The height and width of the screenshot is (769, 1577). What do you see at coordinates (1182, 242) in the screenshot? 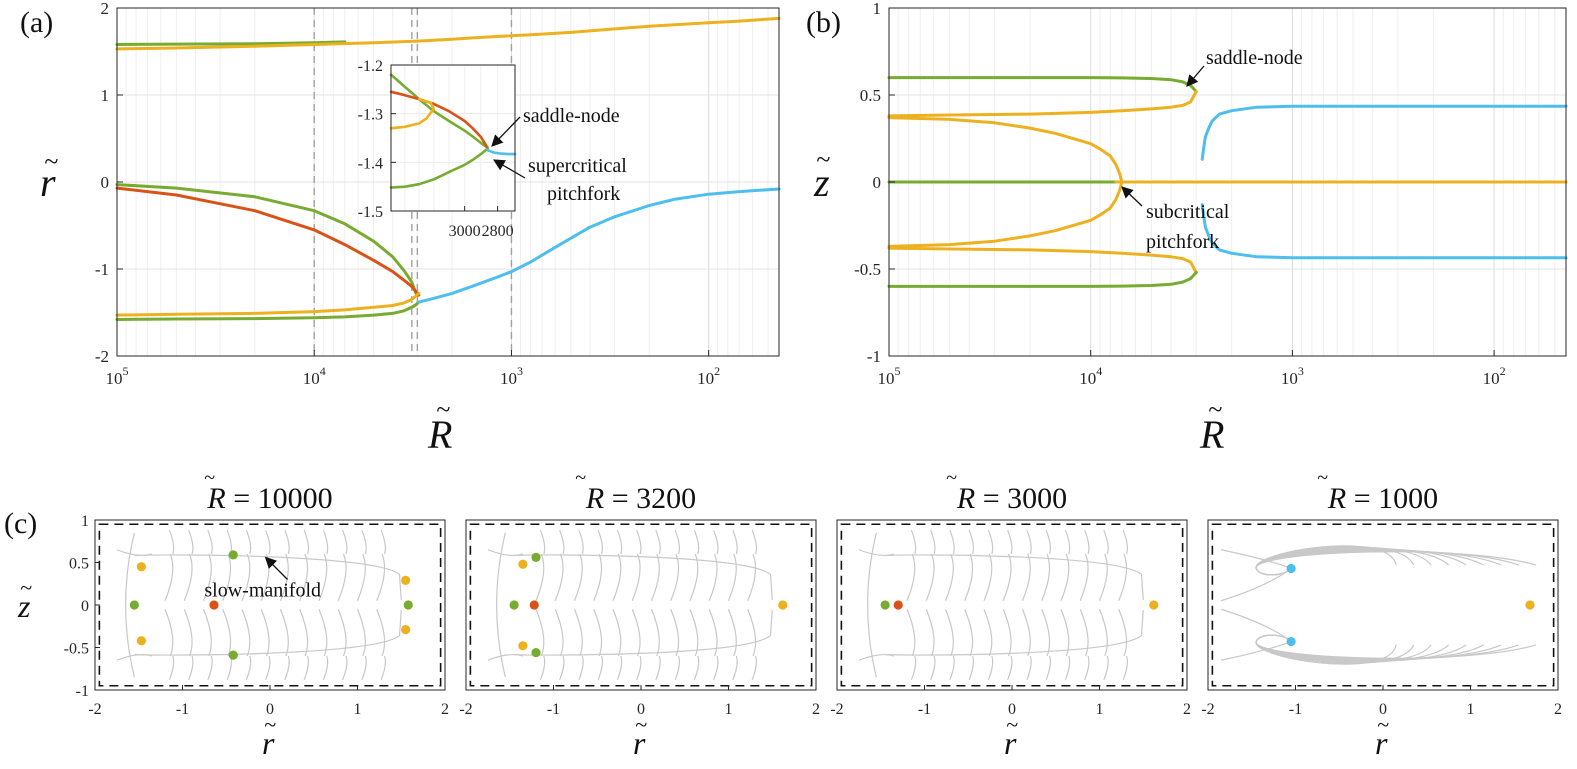
I see `annotation-pitchfork-b: pitchfork` at bounding box center [1182, 242].